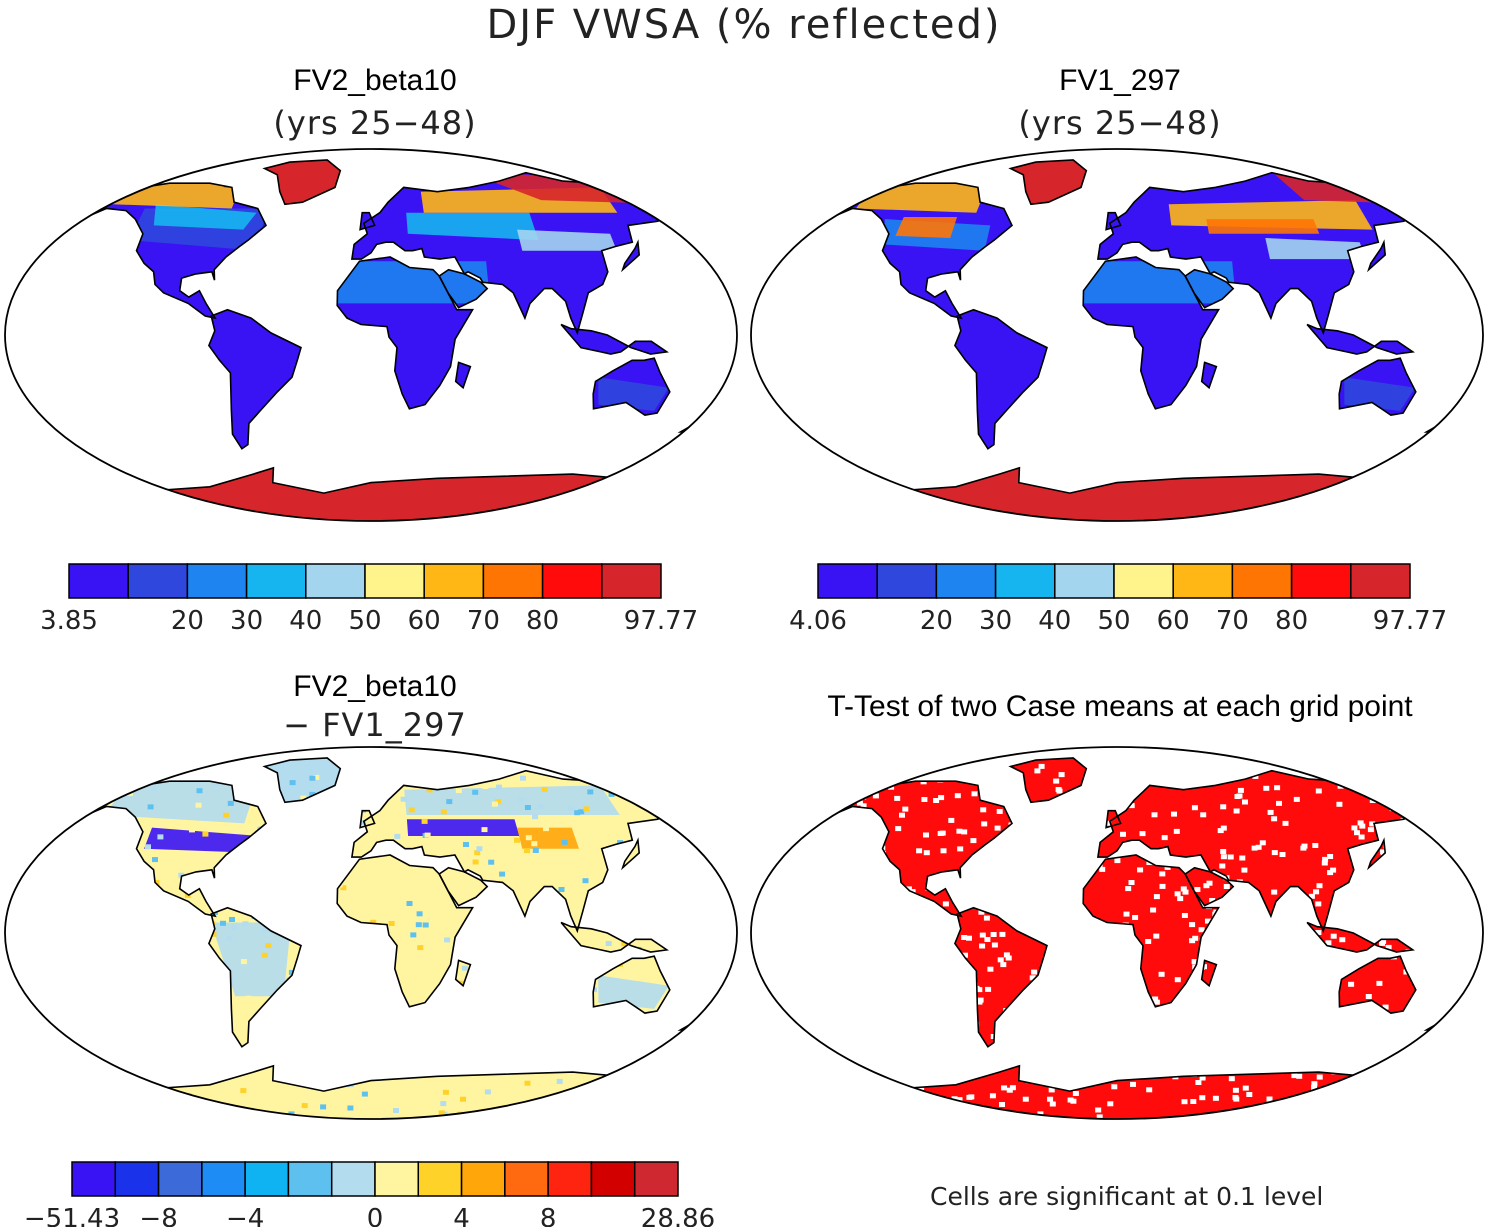  I want to click on colorbar-tick-label: 60, so click(1173, 621).